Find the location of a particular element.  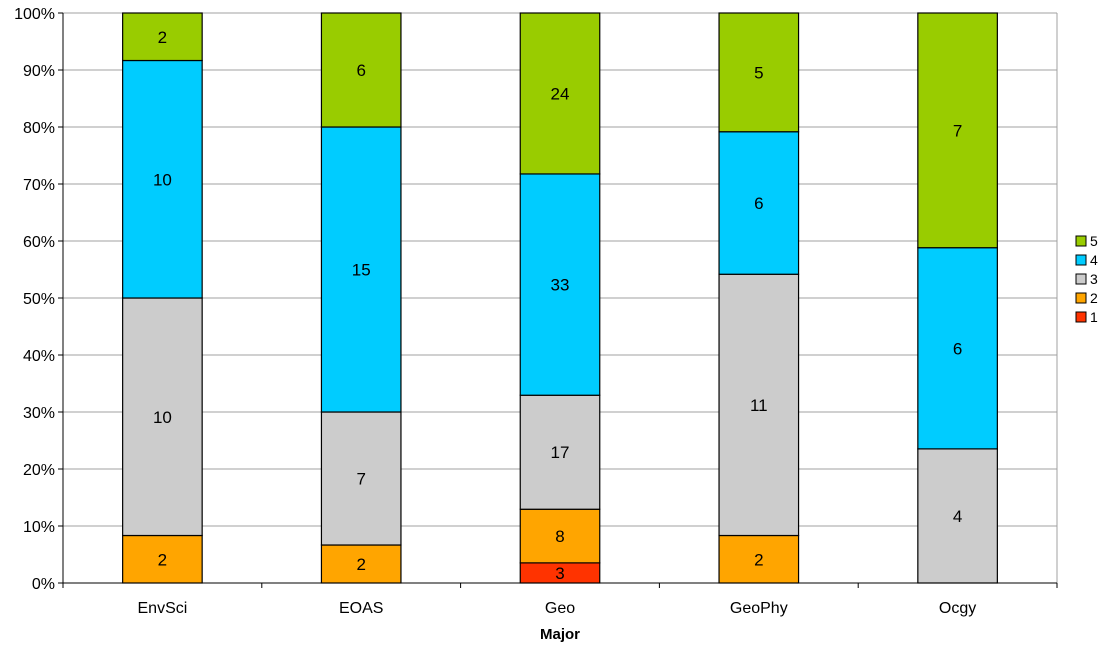

legend-label: 5 is located at coordinates (1094, 241).